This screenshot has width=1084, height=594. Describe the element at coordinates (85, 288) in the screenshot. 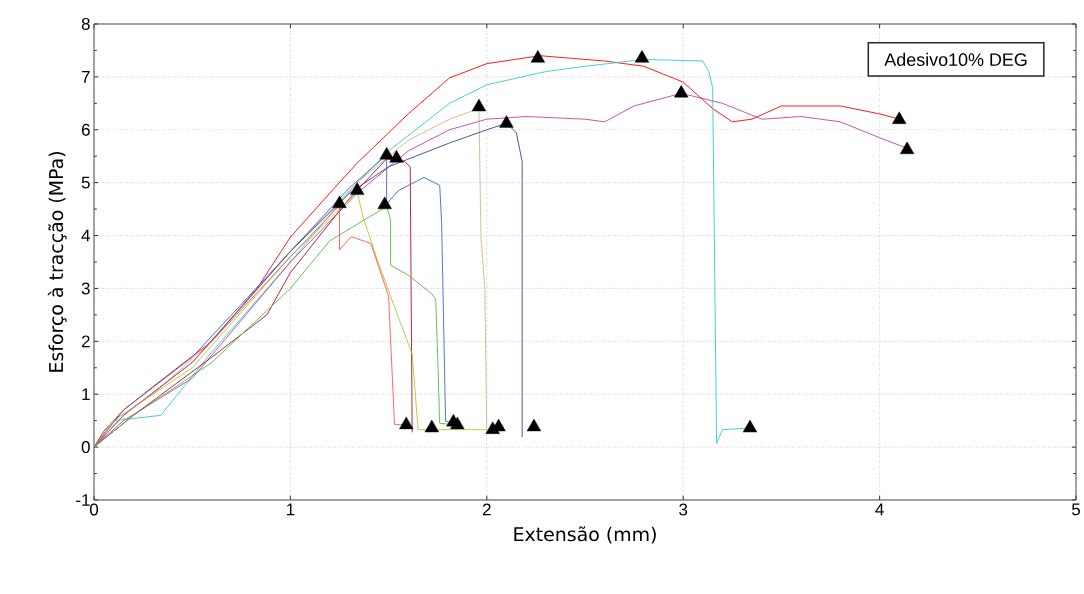

I see `y-tick-label: 3` at that location.